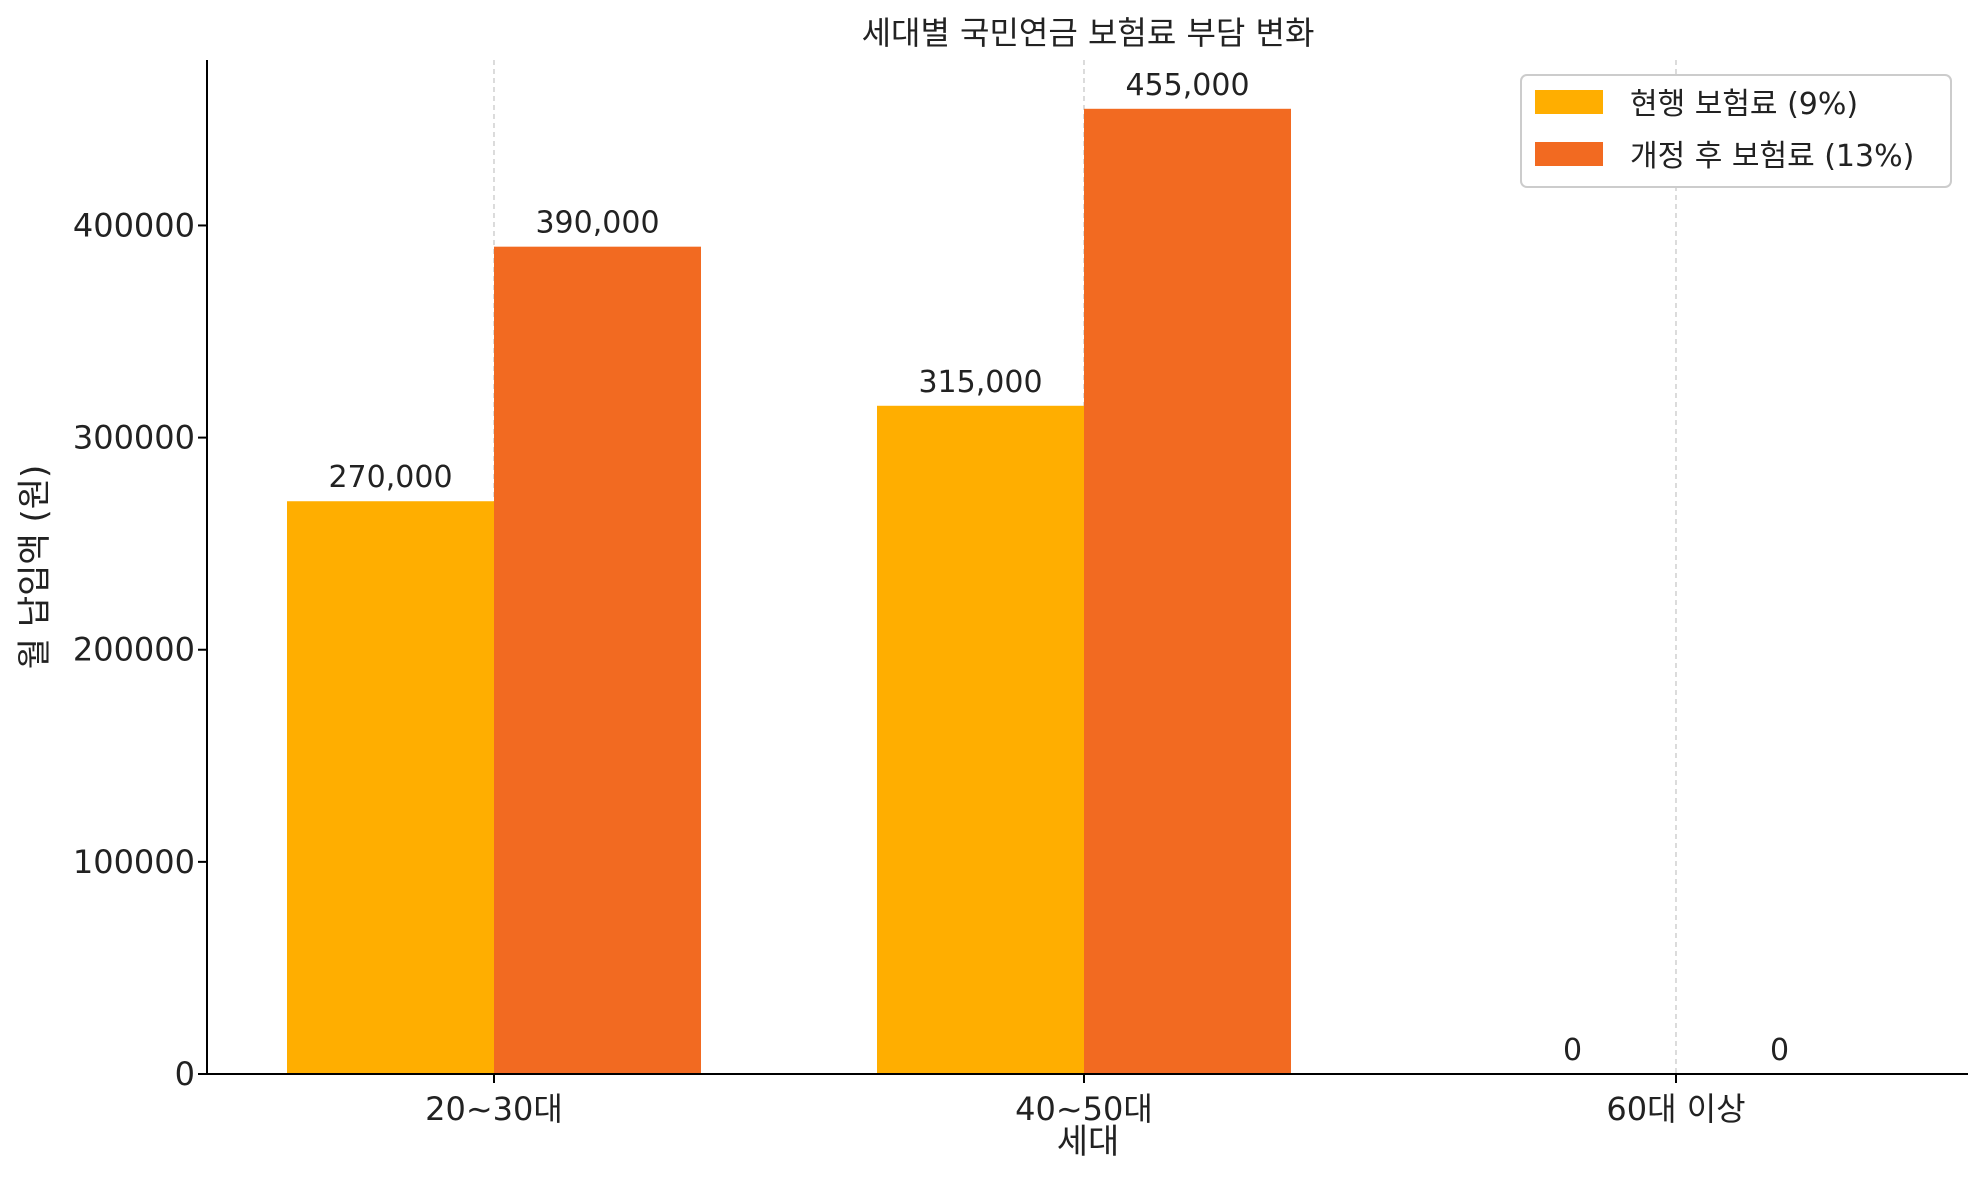  I want to click on y-axis-label: 월 납입액 (원), so click(35, 567).